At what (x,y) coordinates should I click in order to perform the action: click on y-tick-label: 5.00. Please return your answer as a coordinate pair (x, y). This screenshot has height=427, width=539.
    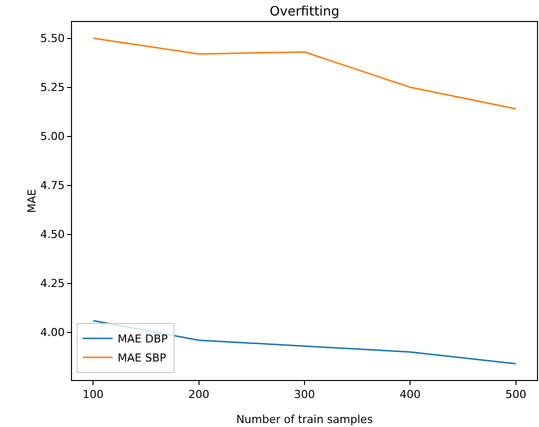
    Looking at the image, I should click on (52, 137).